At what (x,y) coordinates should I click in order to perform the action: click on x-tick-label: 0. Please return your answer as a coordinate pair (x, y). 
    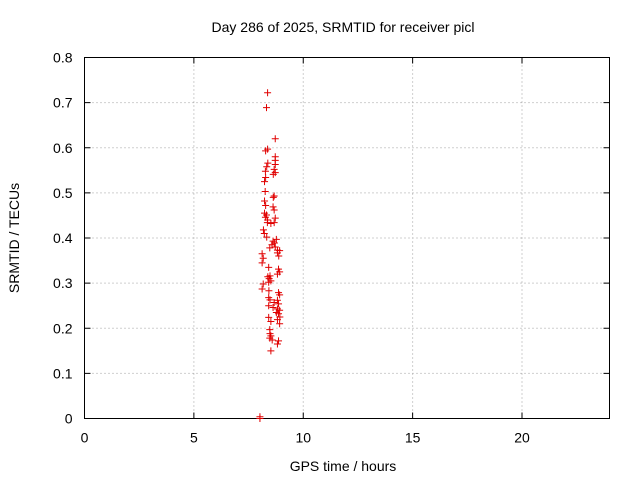
    Looking at the image, I should click on (85, 438).